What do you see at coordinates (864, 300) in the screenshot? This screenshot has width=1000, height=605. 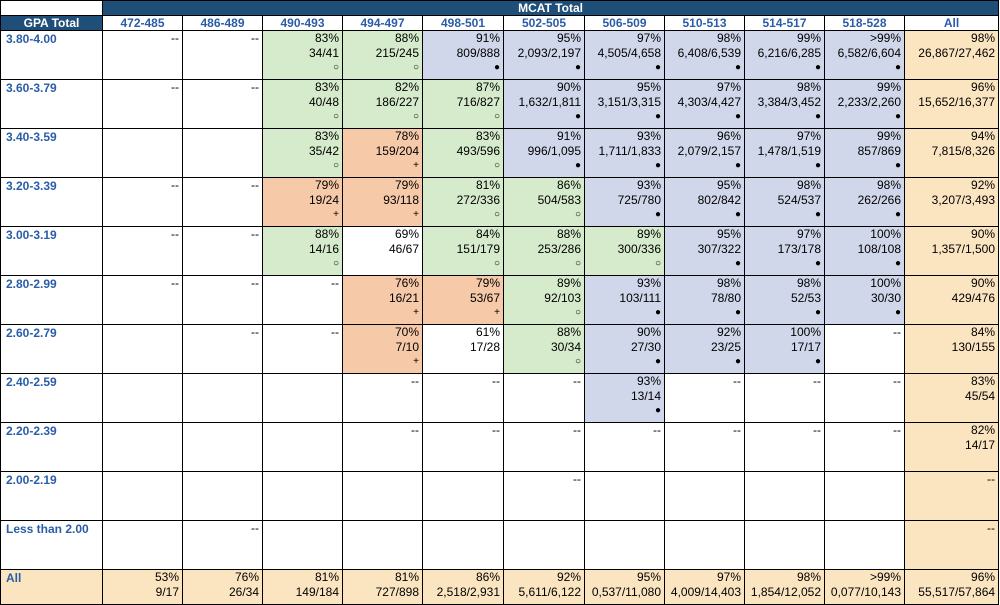 I see `table-cell: 100% 30/30 ●` at bounding box center [864, 300].